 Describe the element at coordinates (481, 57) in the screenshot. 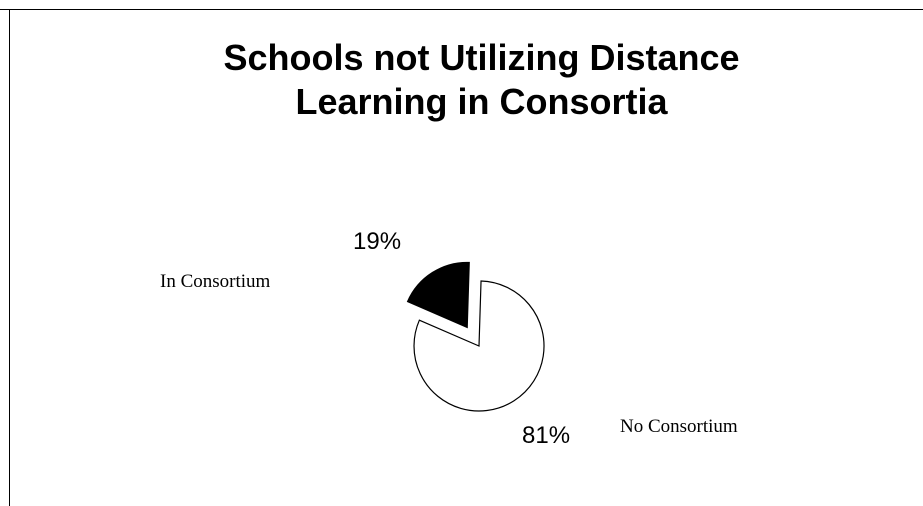

I see `chart-title-line-1: Schools not Utilizing Distance` at that location.